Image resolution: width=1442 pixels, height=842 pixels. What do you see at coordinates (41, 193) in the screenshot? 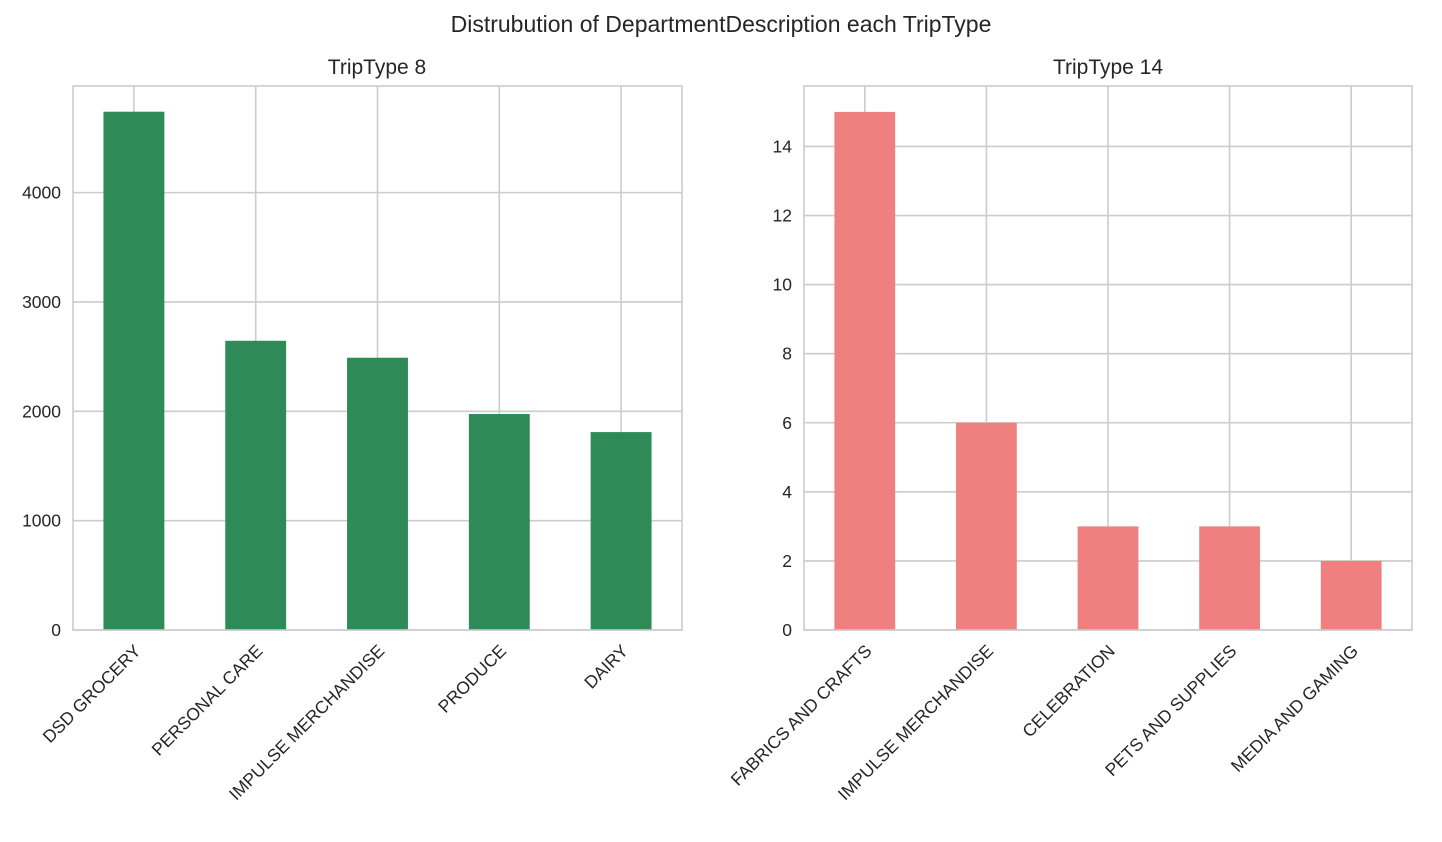
I see `y-tick-label-left: 4000` at bounding box center [41, 193].